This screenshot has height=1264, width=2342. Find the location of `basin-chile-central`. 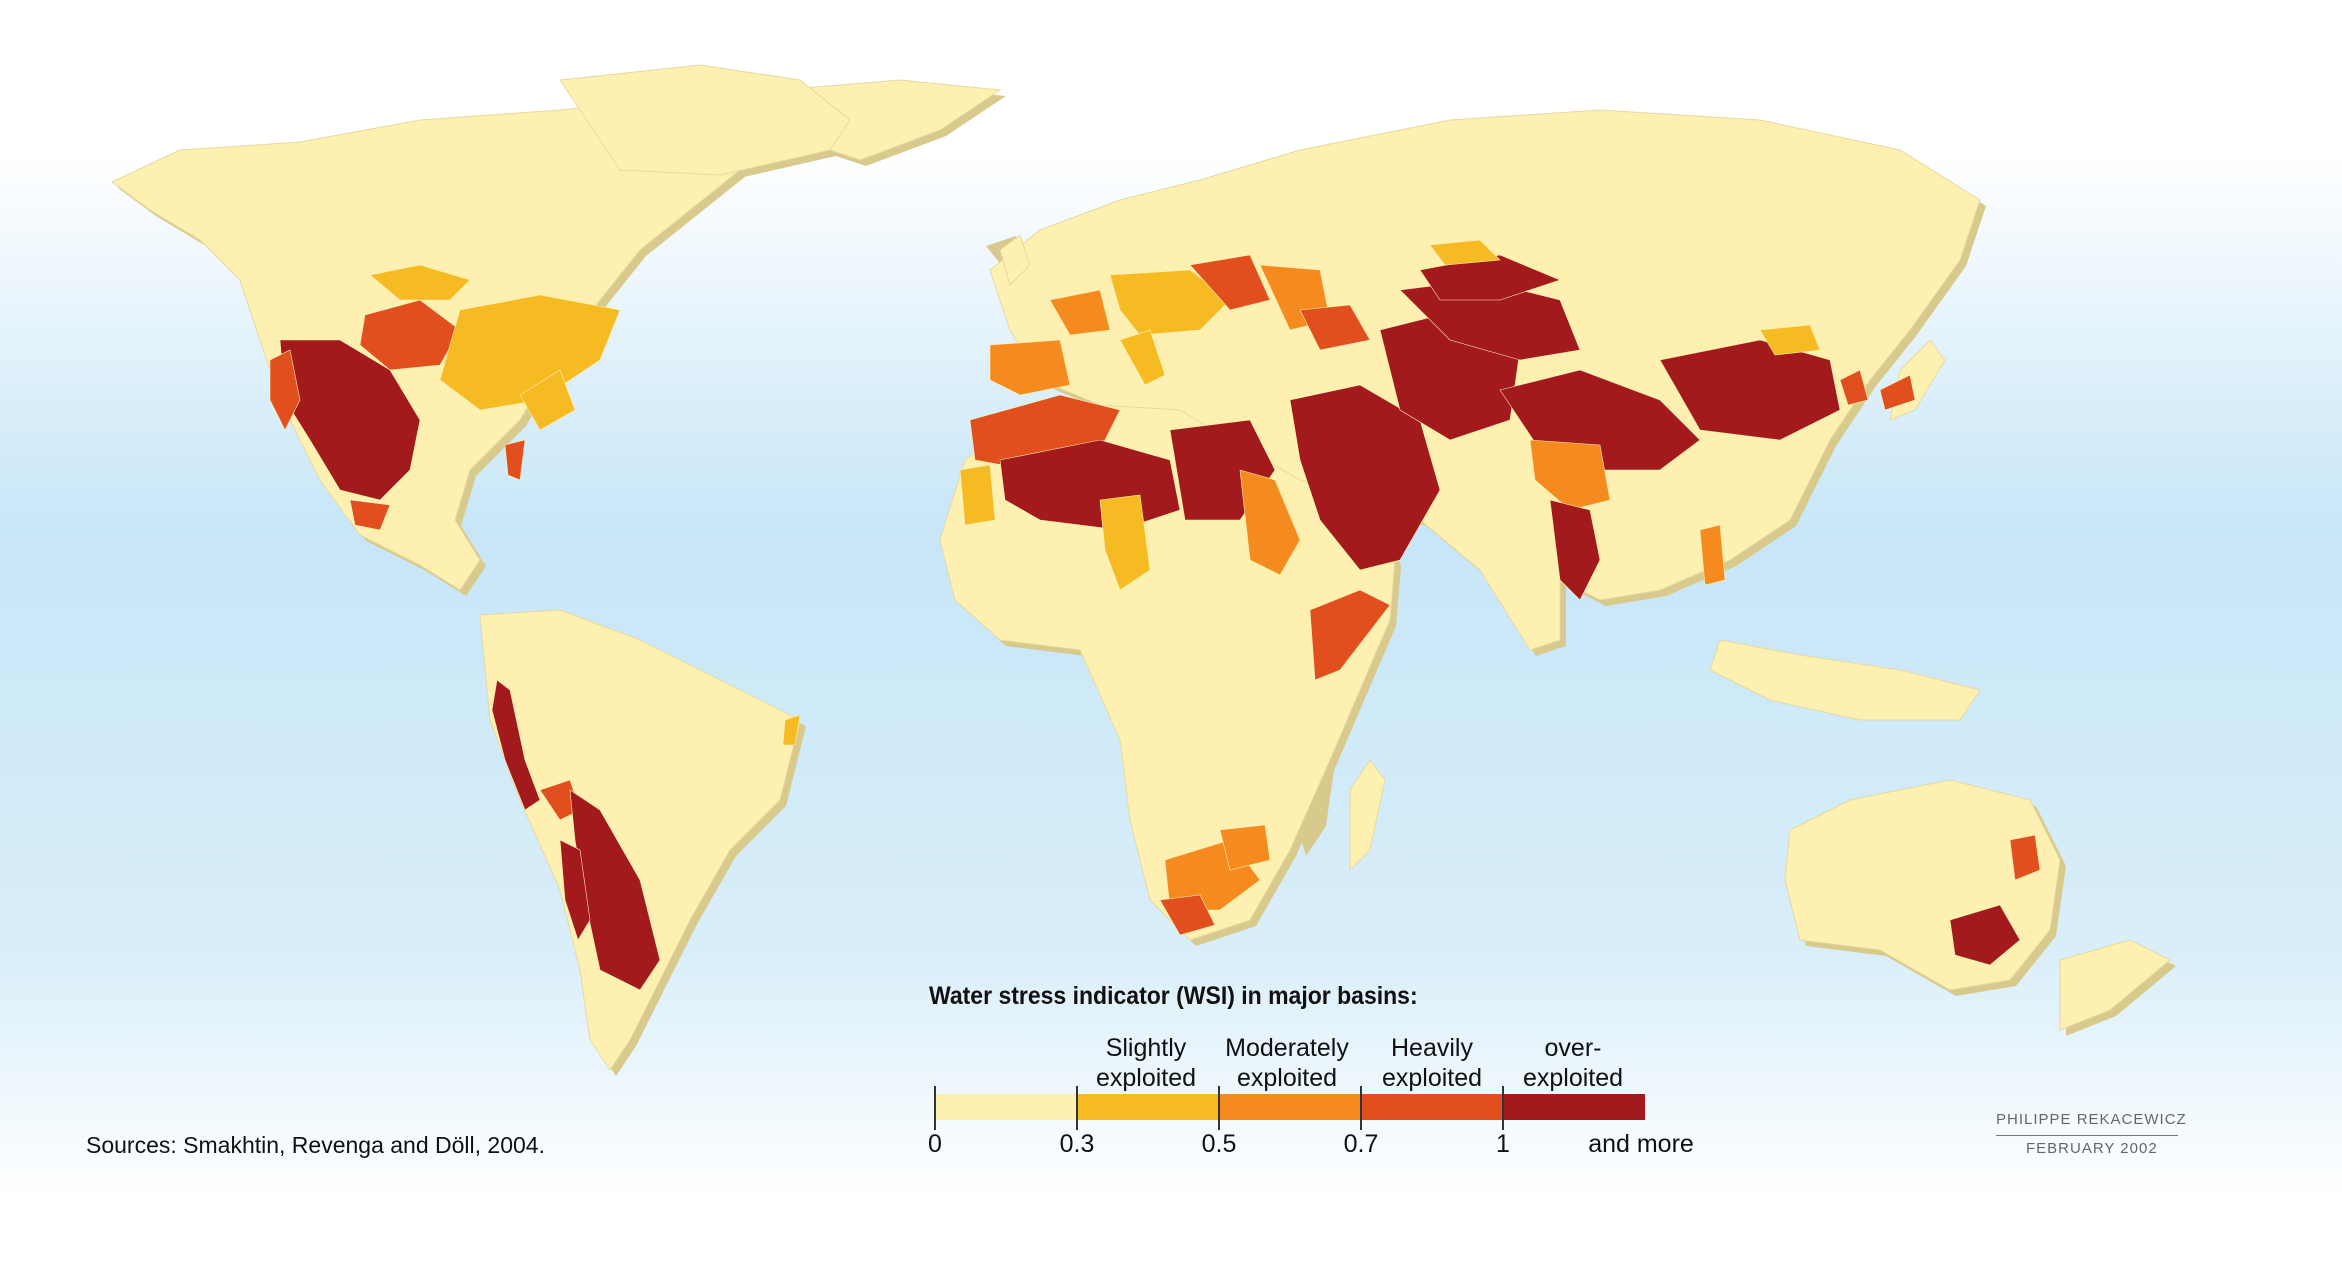

basin-chile-central is located at coordinates (575, 890).